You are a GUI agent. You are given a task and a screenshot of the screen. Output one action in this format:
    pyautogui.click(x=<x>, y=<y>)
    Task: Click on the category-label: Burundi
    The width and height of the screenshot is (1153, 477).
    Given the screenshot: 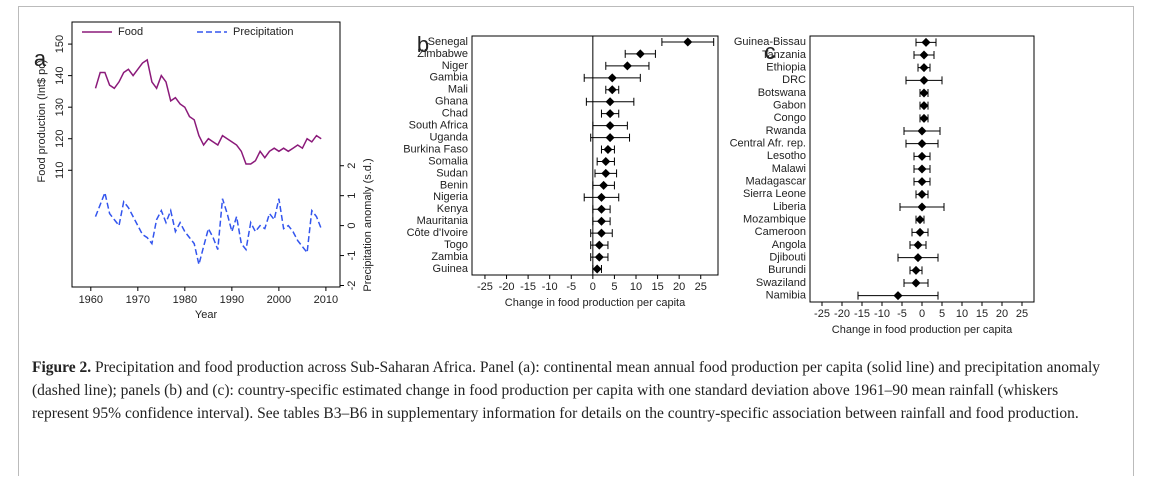 What is the action you would take?
    pyautogui.click(x=787, y=270)
    